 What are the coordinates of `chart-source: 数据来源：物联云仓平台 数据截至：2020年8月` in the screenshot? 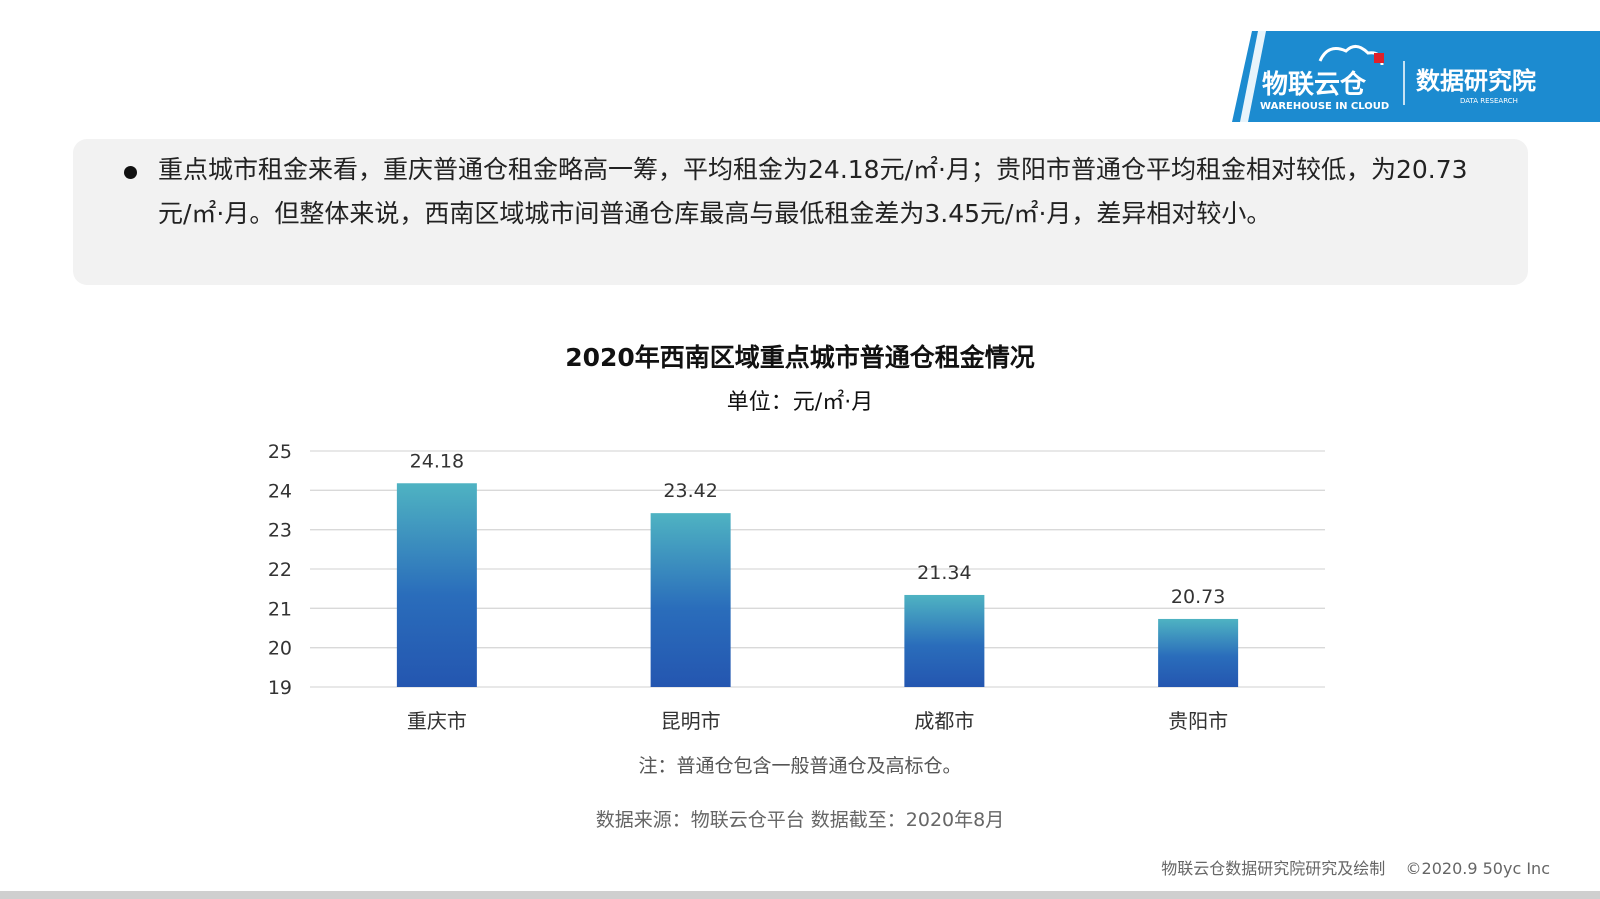 It's located at (800, 820).